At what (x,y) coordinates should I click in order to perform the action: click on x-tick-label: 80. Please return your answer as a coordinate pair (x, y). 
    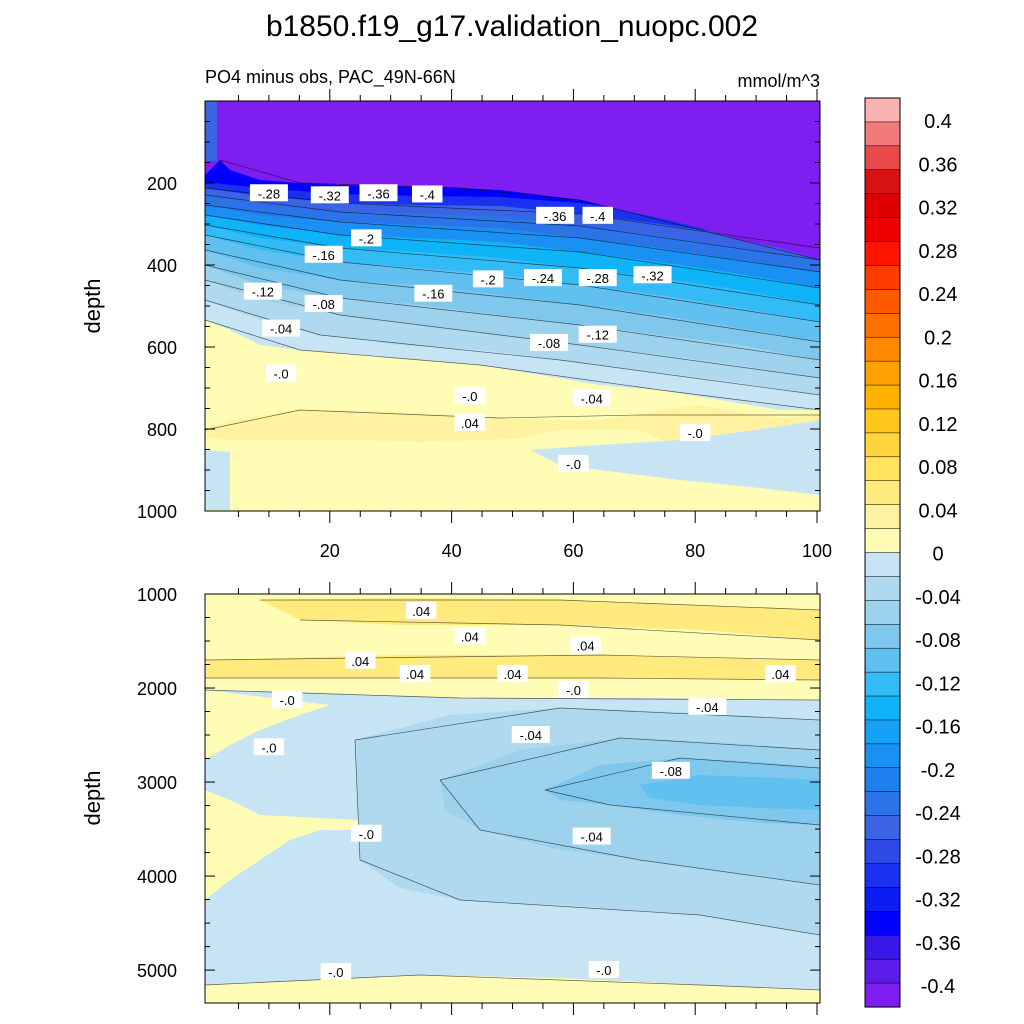
    Looking at the image, I should click on (695, 551).